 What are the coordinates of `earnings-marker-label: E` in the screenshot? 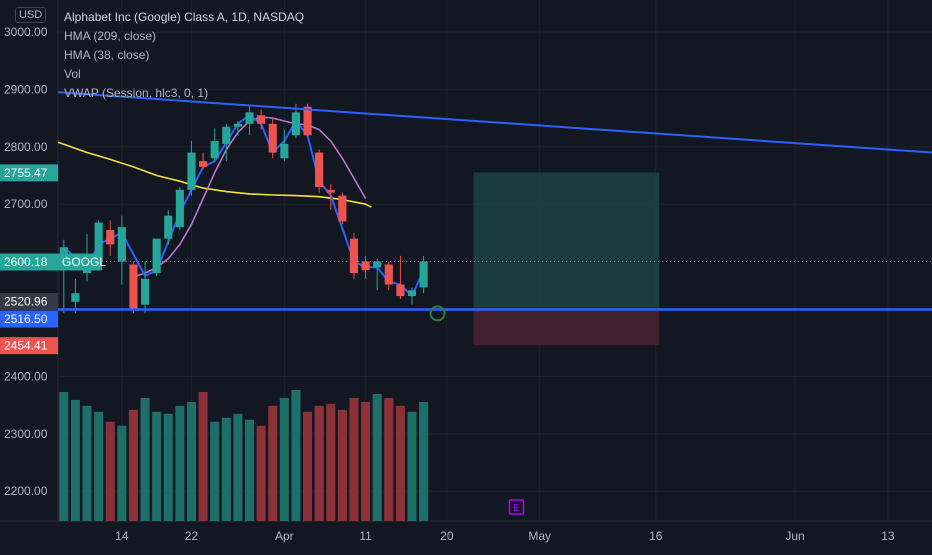 It's located at (516, 508).